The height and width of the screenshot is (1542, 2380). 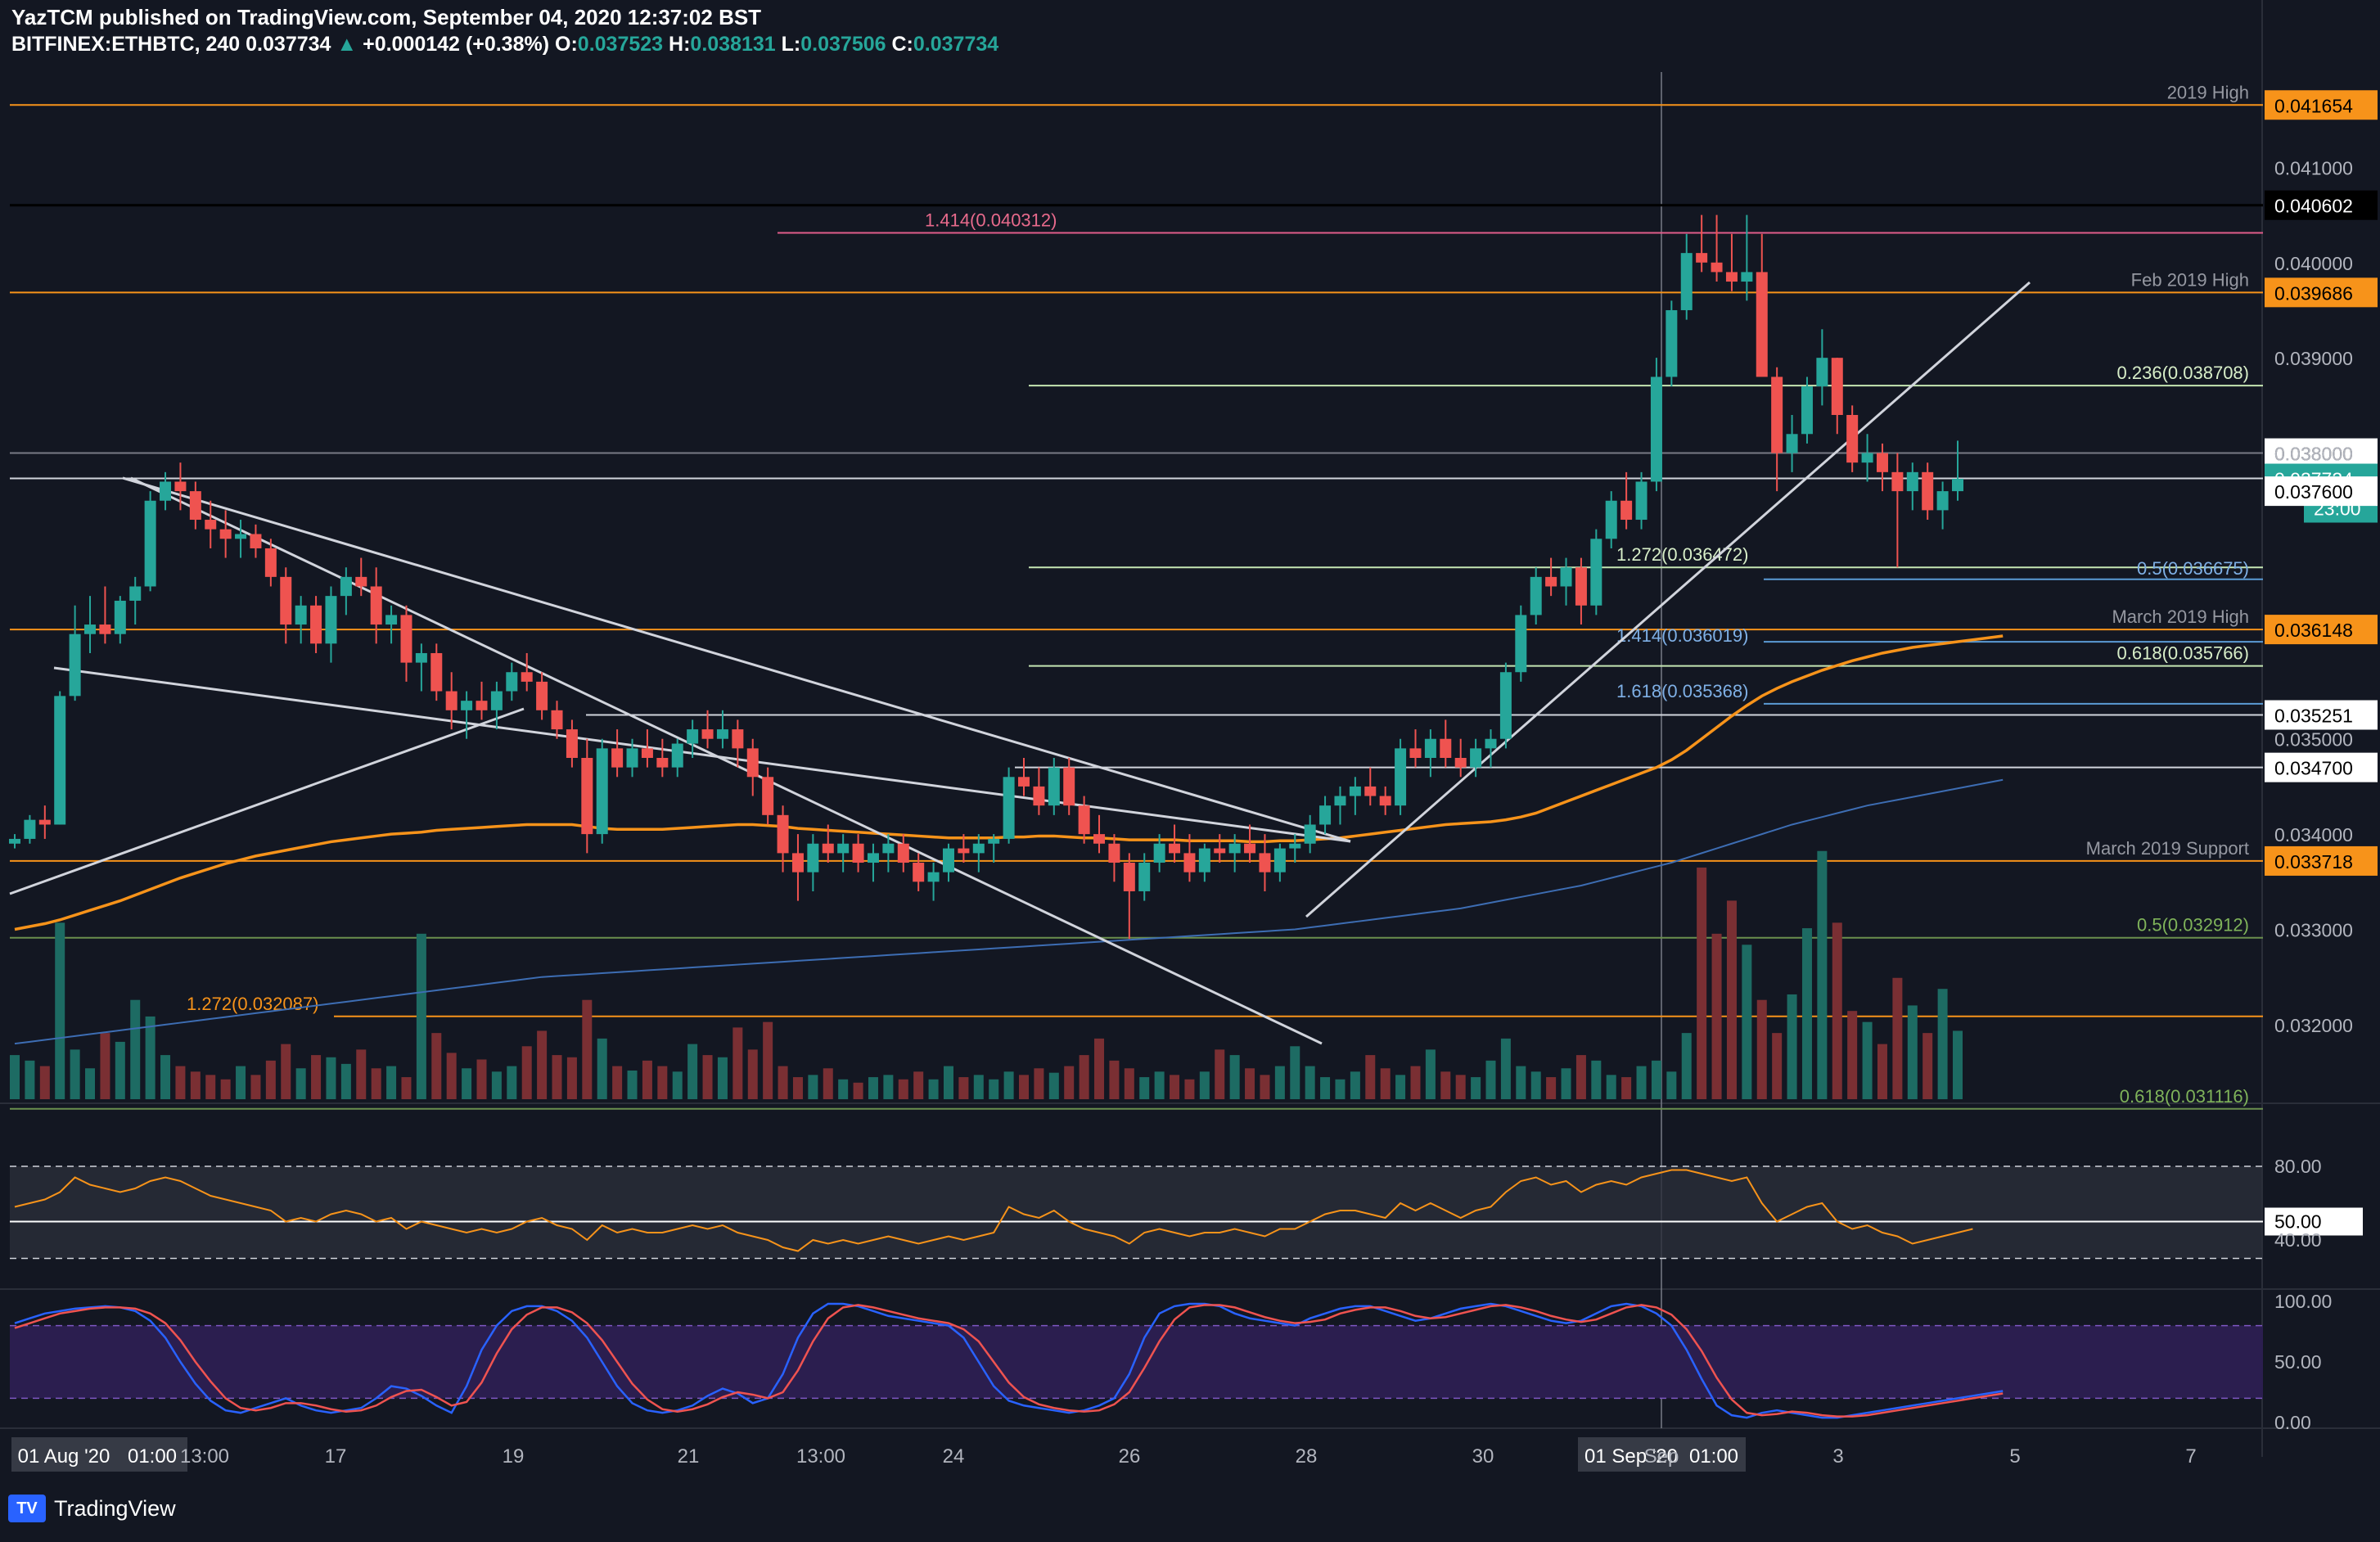 What do you see at coordinates (1668, 600) in the screenshot?
I see `trendline` at bounding box center [1668, 600].